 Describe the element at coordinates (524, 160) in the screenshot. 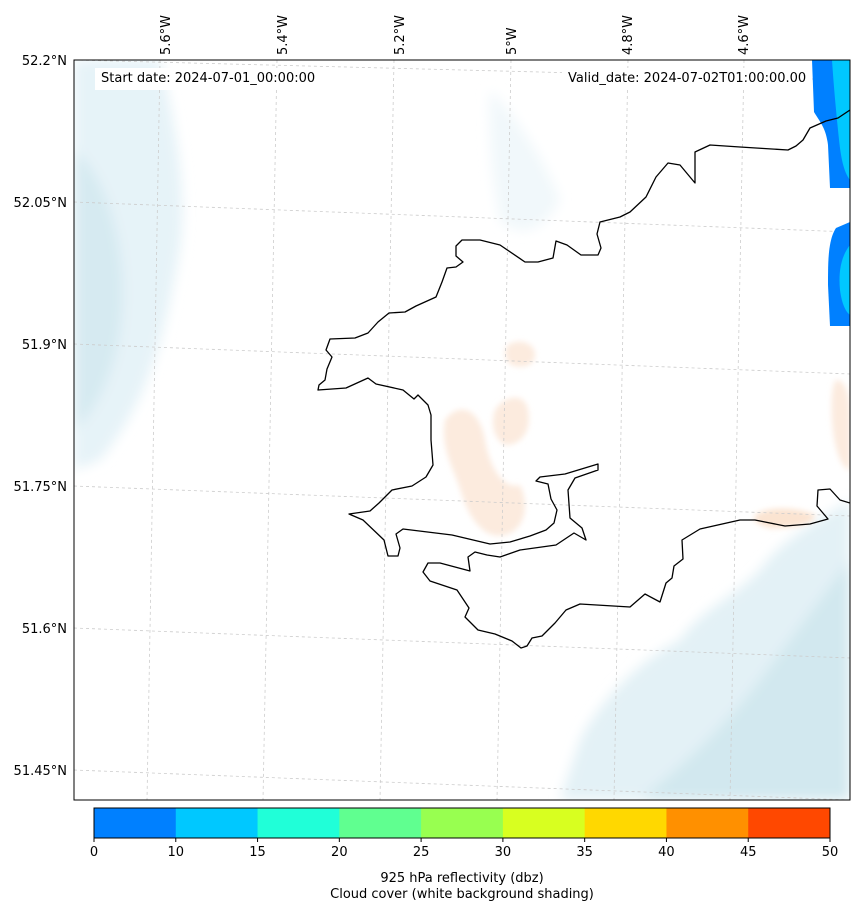

I see `cloud-cover-north` at that location.